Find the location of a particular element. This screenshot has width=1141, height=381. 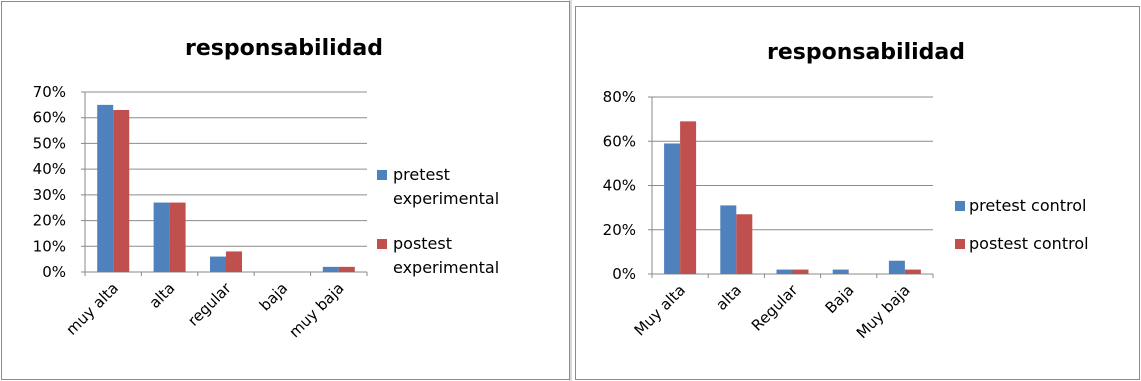

legend-label: postest control is located at coordinates (1029, 243).